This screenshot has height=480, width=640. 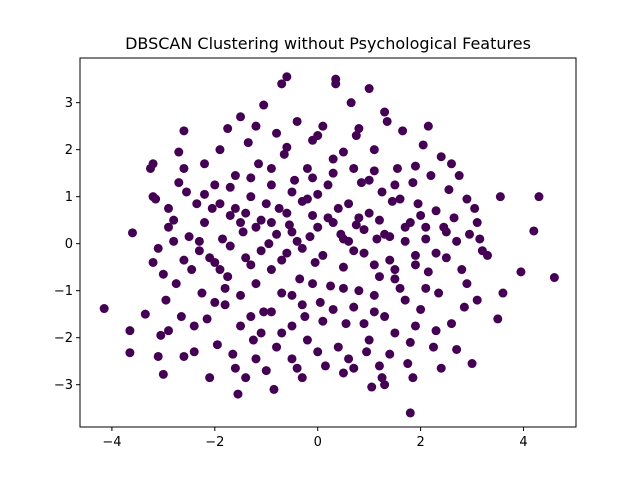 I want to click on y-tick-label: 0, so click(x=69, y=244).